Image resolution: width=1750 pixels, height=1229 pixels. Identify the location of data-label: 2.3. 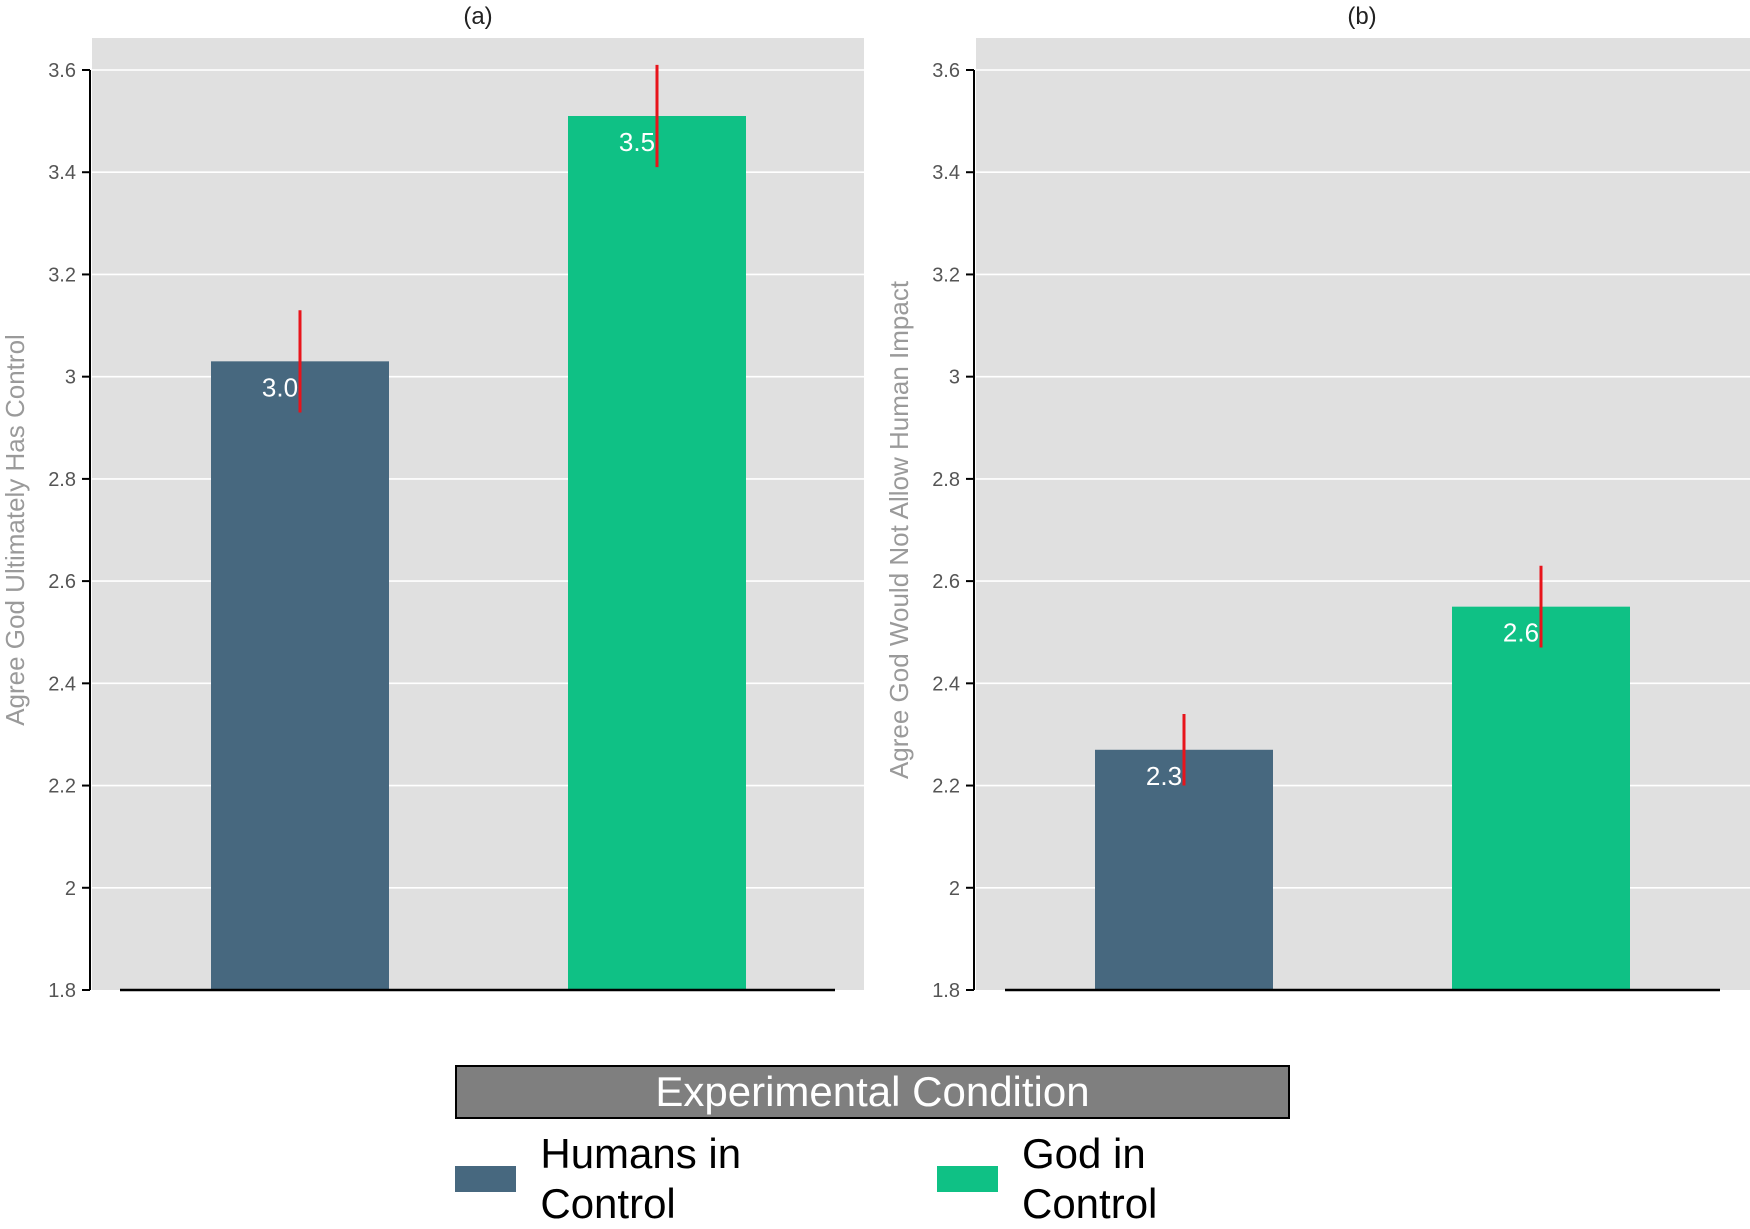
(1164, 776).